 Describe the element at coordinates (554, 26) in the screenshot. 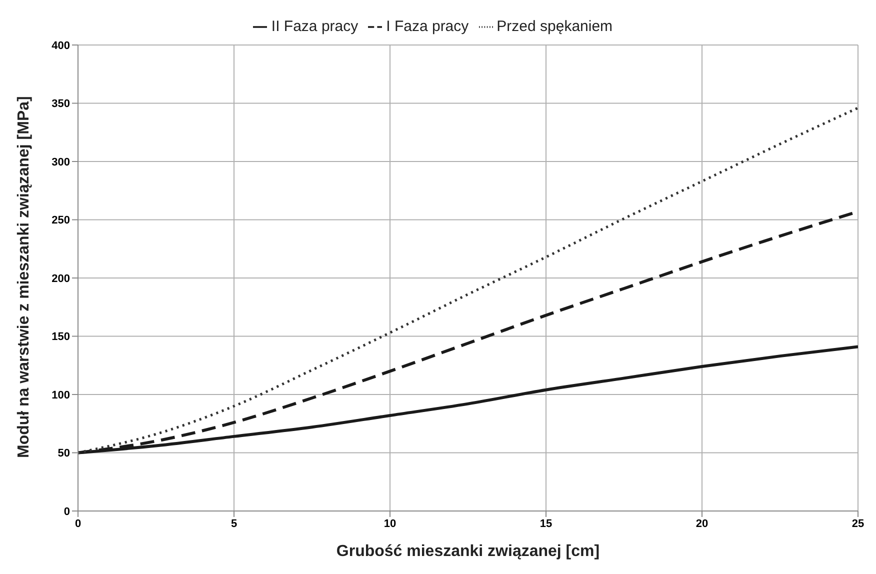

I see `legend-label: Przed spękaniem` at that location.